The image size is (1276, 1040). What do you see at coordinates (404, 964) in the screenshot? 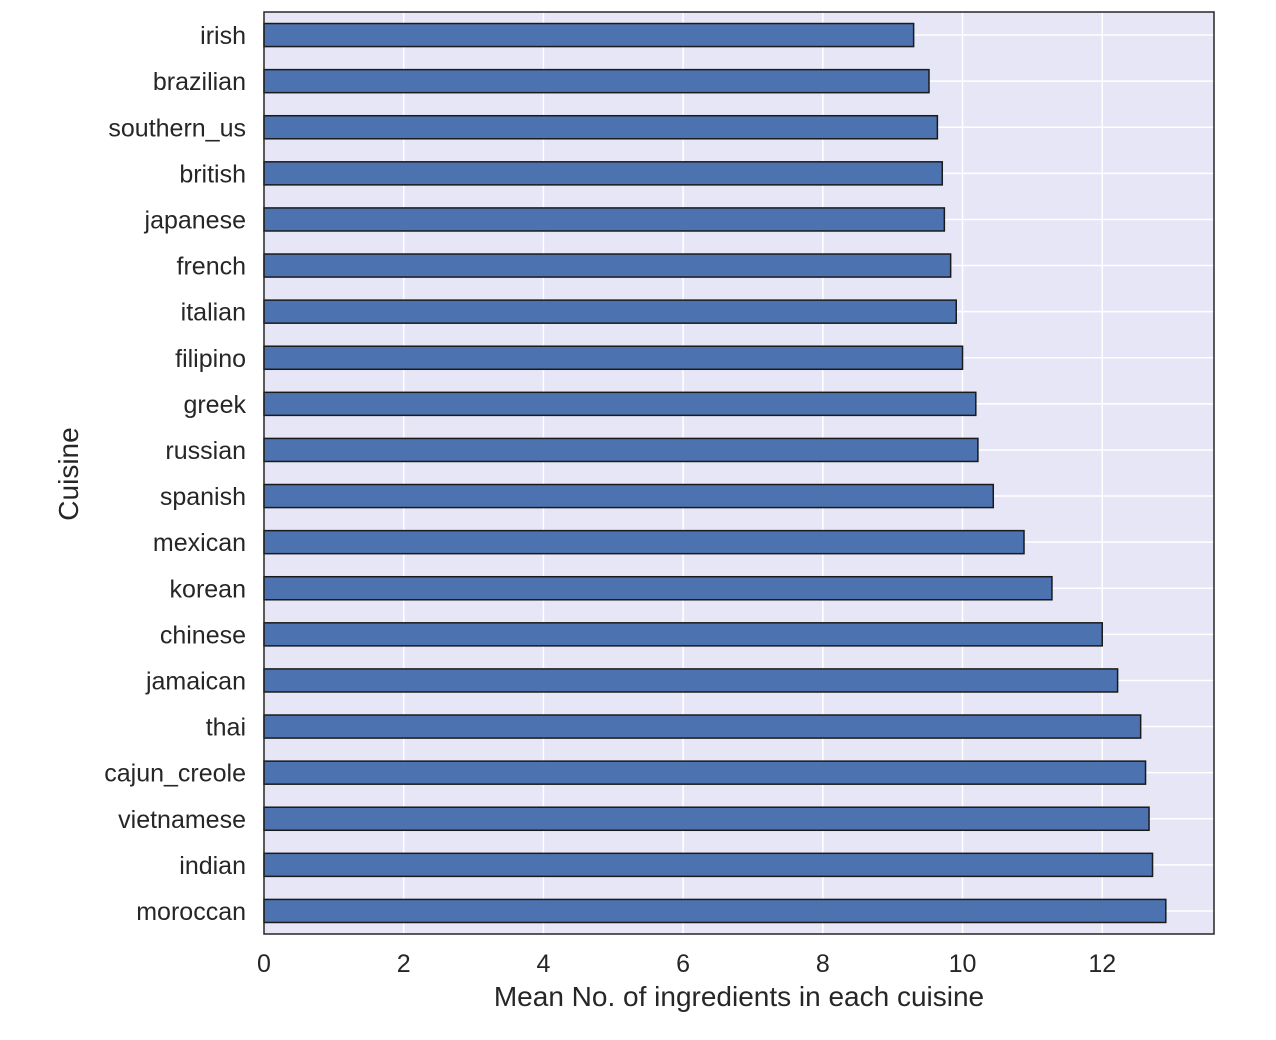
I see `x-tick-label: 2` at bounding box center [404, 964].